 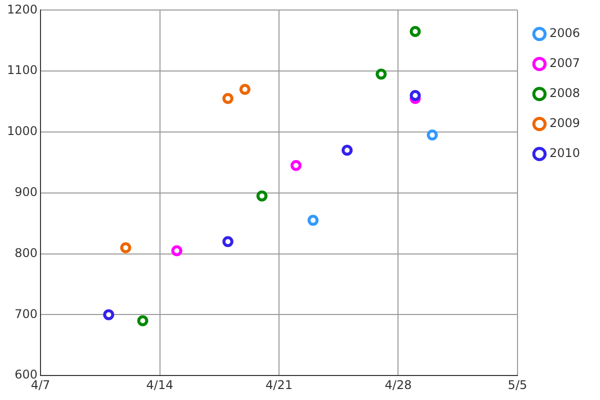 I want to click on x-tick-label: 5/5, so click(x=518, y=385).